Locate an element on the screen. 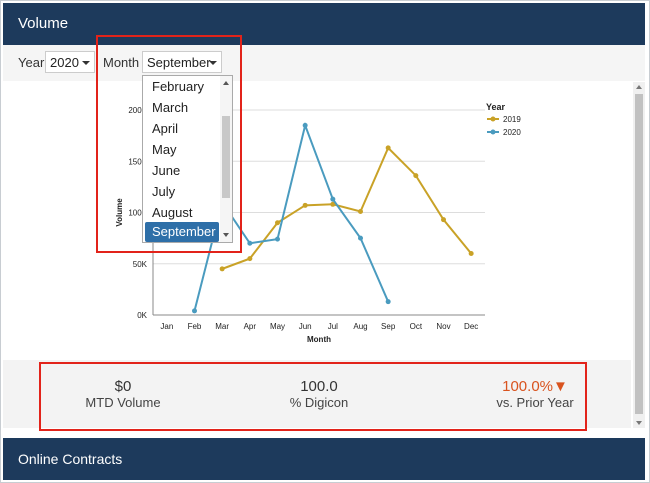  month-option: July is located at coordinates (164, 191).